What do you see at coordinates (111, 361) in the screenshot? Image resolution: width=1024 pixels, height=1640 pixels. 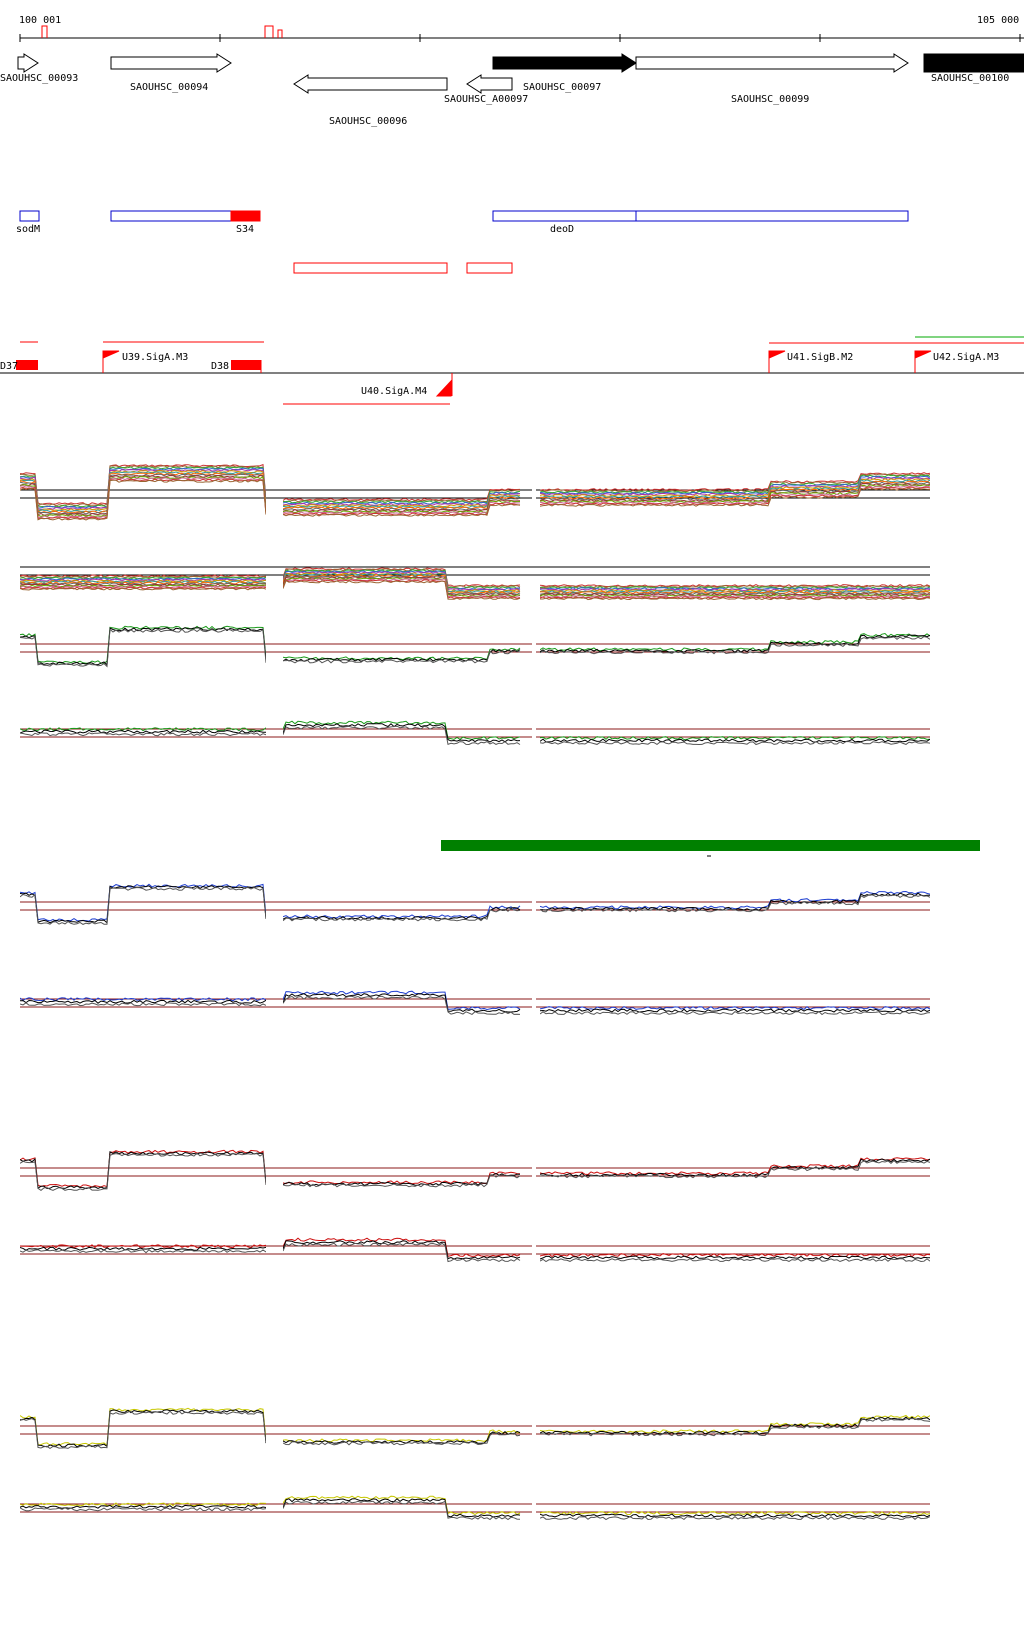 I see `promoter-flag-u39` at bounding box center [111, 361].